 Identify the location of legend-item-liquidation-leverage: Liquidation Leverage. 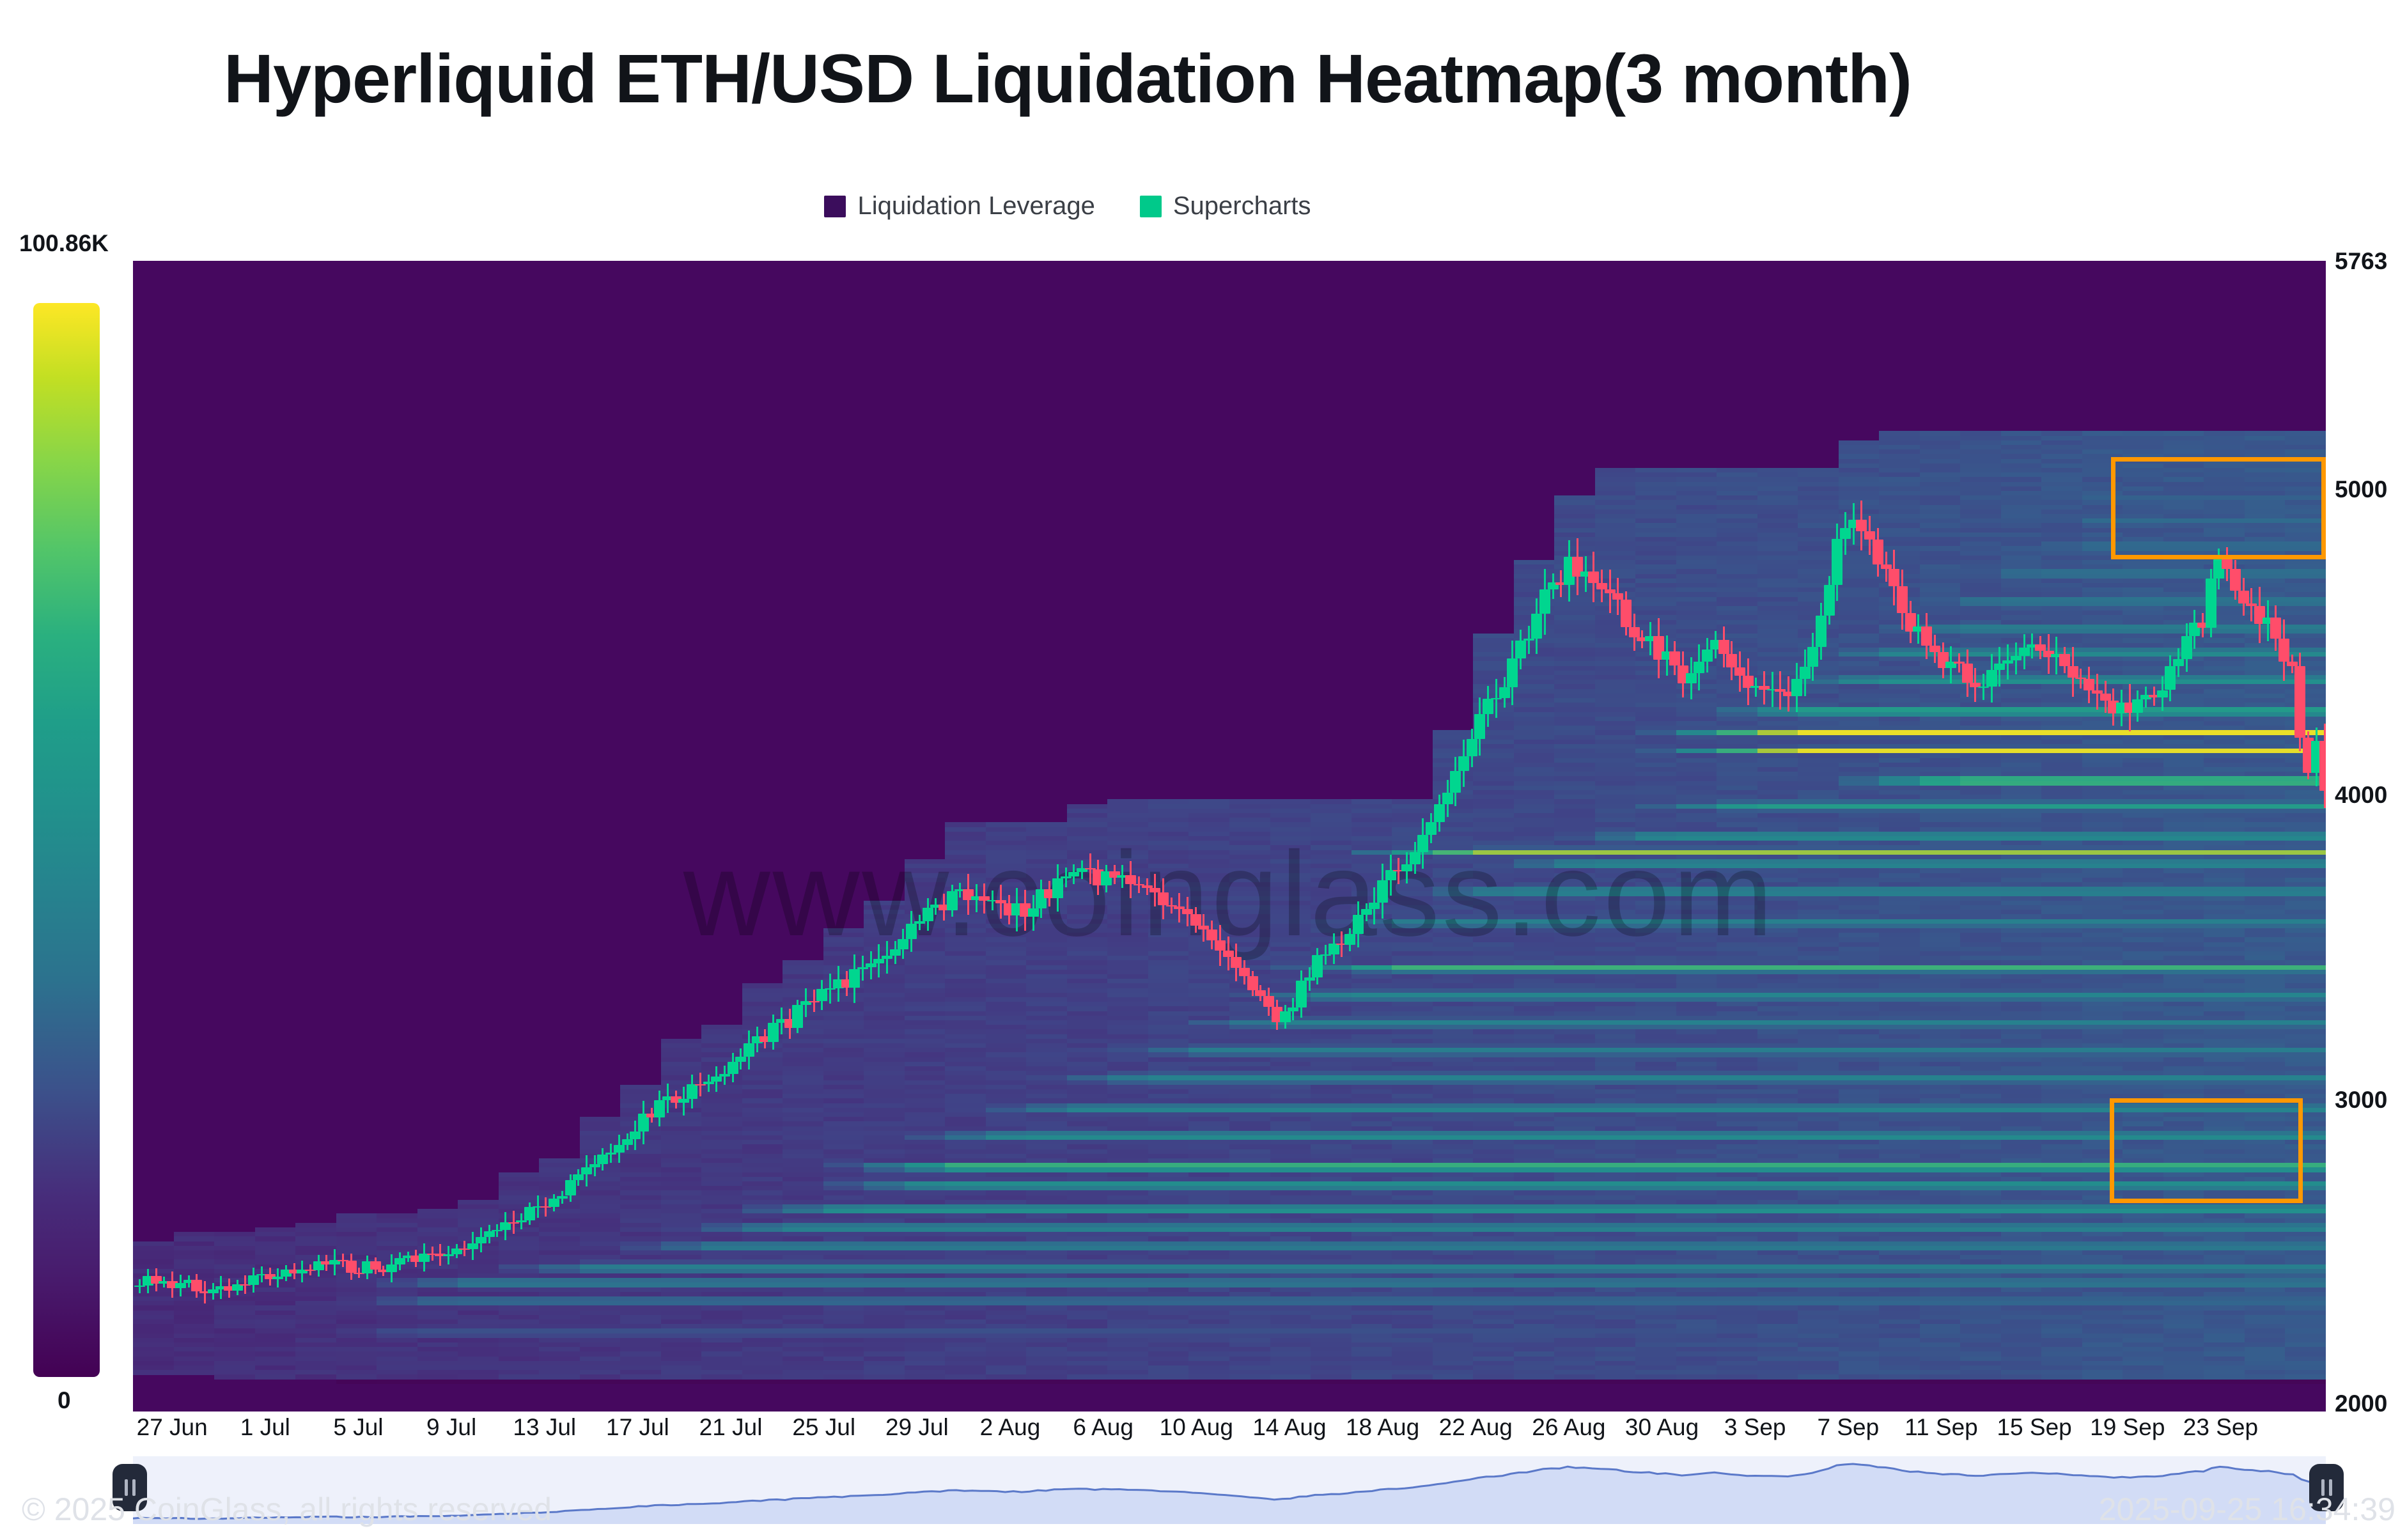
(959, 206).